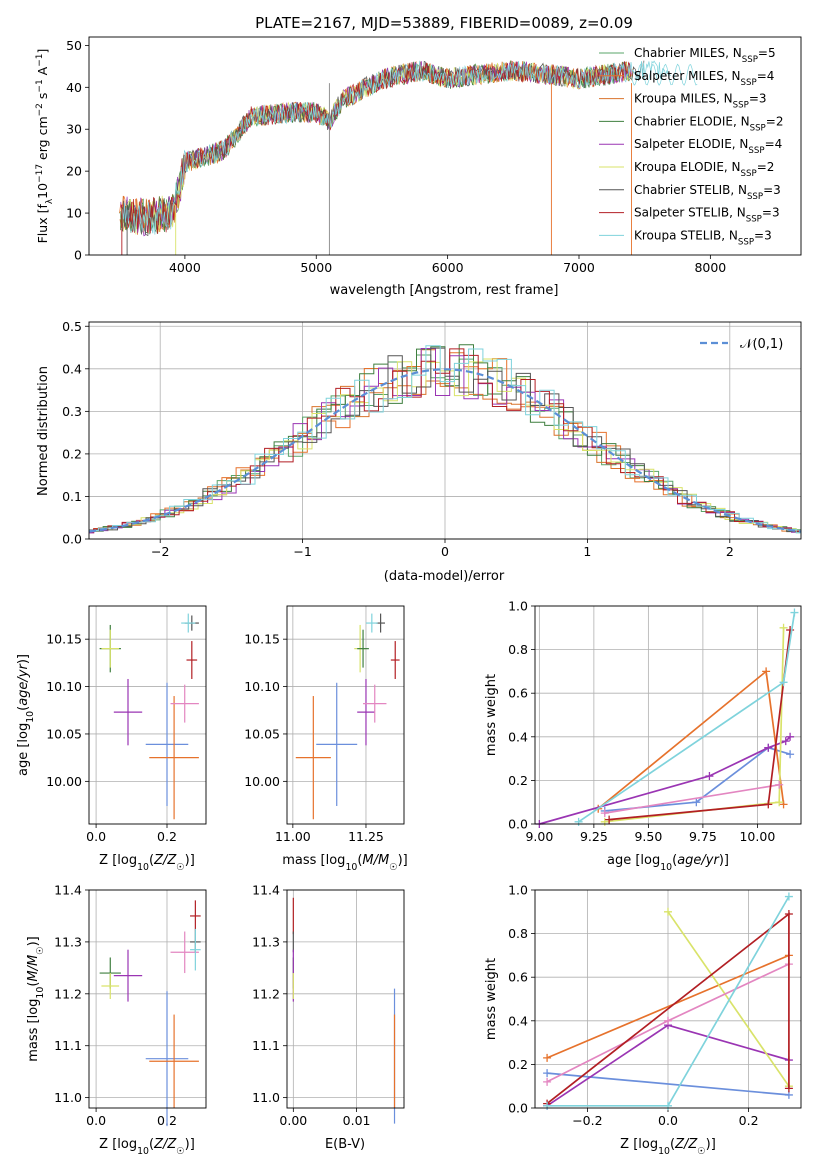 The height and width of the screenshot is (1170, 819). I want to click on legend-label: Chabrier STELIB, NSSP=3, so click(707, 192).